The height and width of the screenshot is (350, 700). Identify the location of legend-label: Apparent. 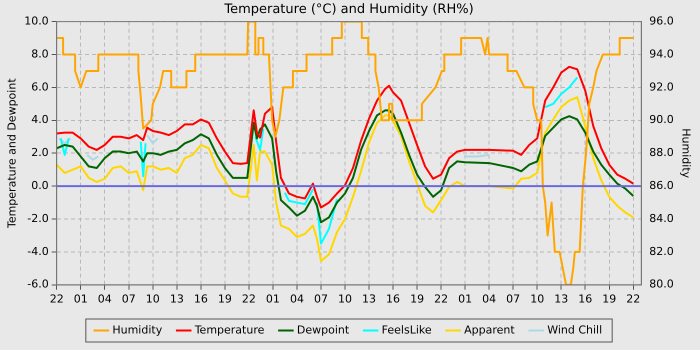
(490, 329).